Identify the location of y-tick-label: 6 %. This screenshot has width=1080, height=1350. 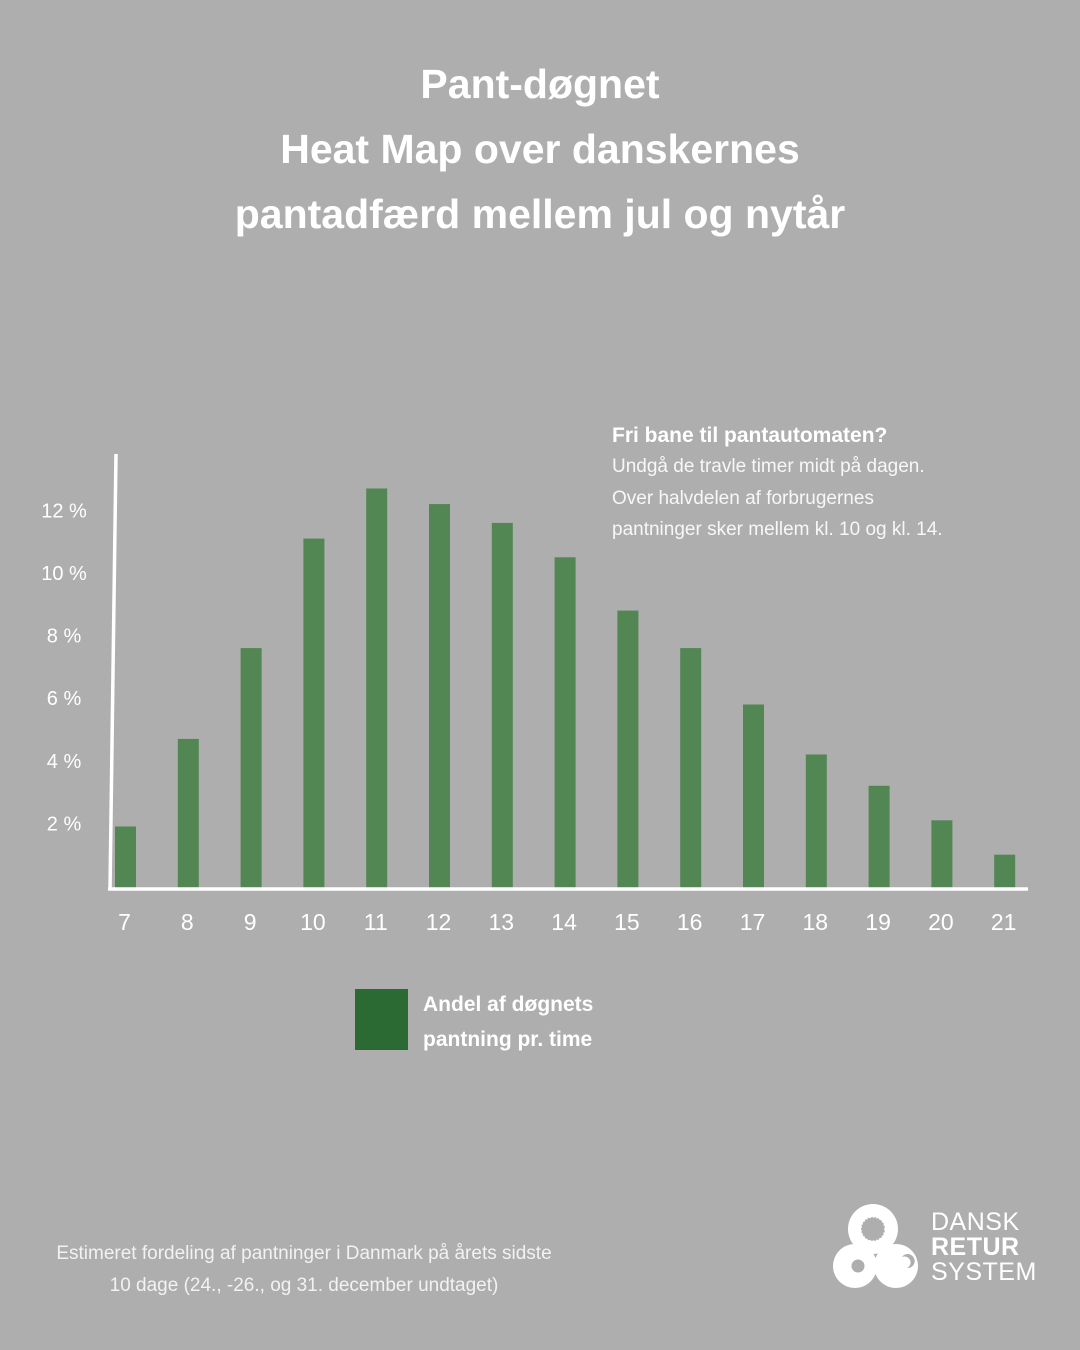
(64, 699).